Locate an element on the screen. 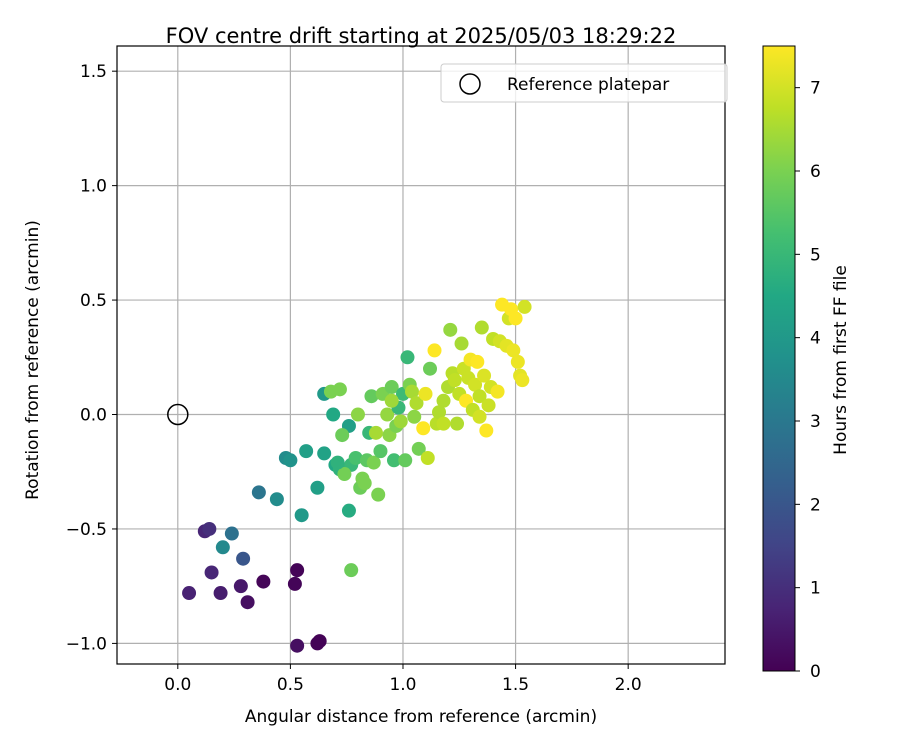 The height and width of the screenshot is (750, 900). legend-box is located at coordinates (584, 83).